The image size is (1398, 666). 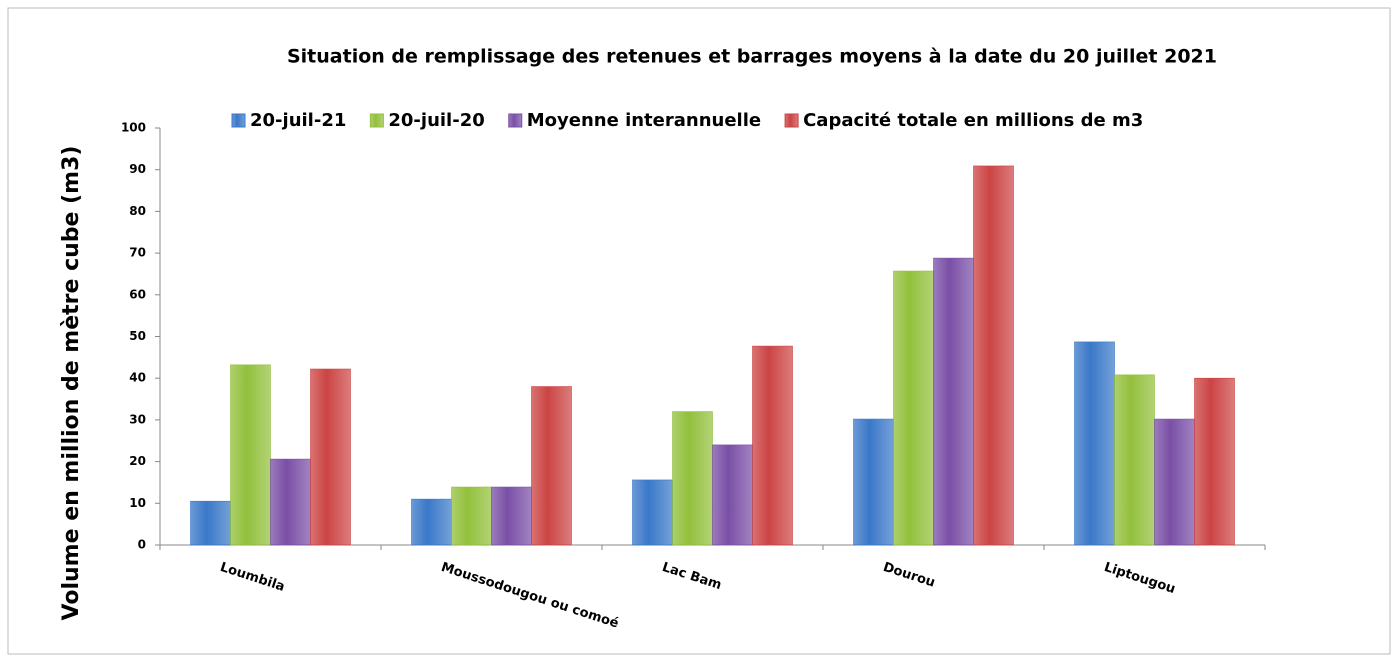 I want to click on y-tick-label: 30, so click(x=137, y=419).